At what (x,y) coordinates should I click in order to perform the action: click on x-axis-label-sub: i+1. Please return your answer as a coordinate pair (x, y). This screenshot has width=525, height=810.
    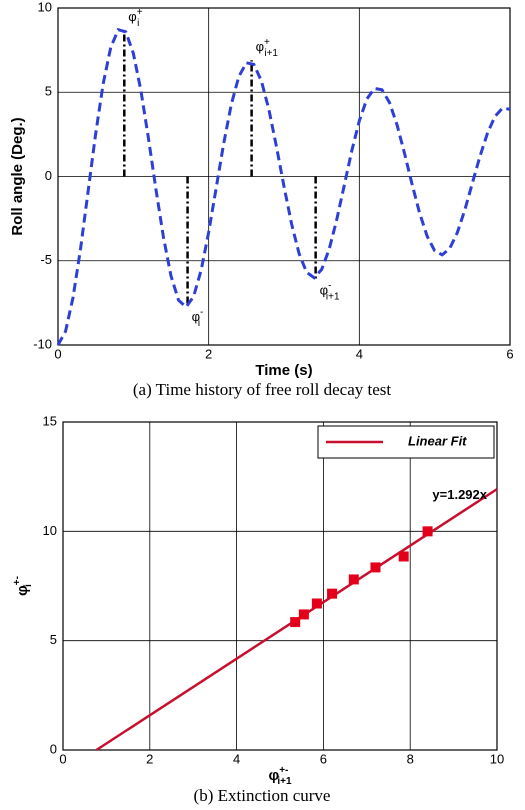
    Looking at the image, I should click on (284, 781).